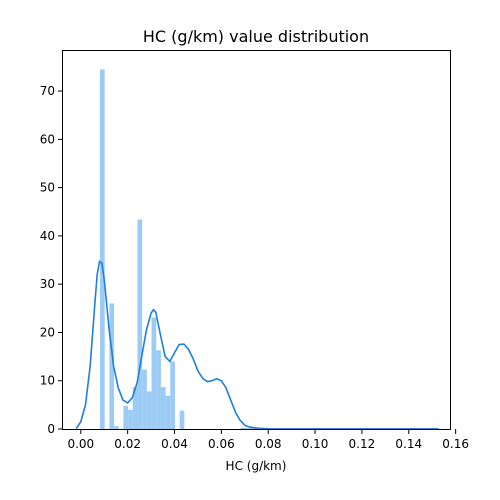 The image size is (500, 500). Describe the element at coordinates (47, 284) in the screenshot. I see `y-tick-label: 30` at that location.